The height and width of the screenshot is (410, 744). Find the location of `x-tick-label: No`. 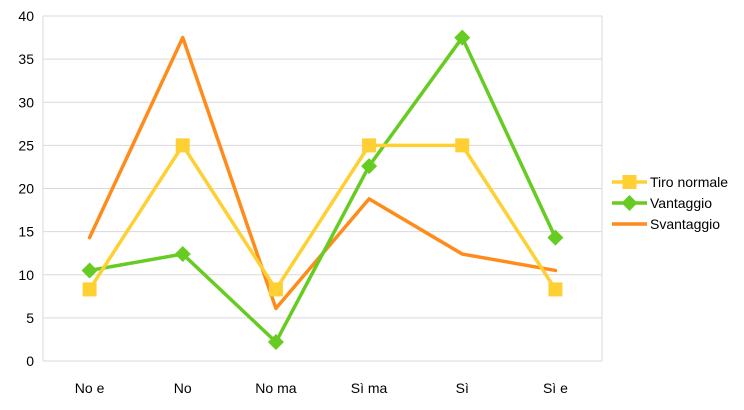

x-tick-label: No is located at coordinates (183, 388).